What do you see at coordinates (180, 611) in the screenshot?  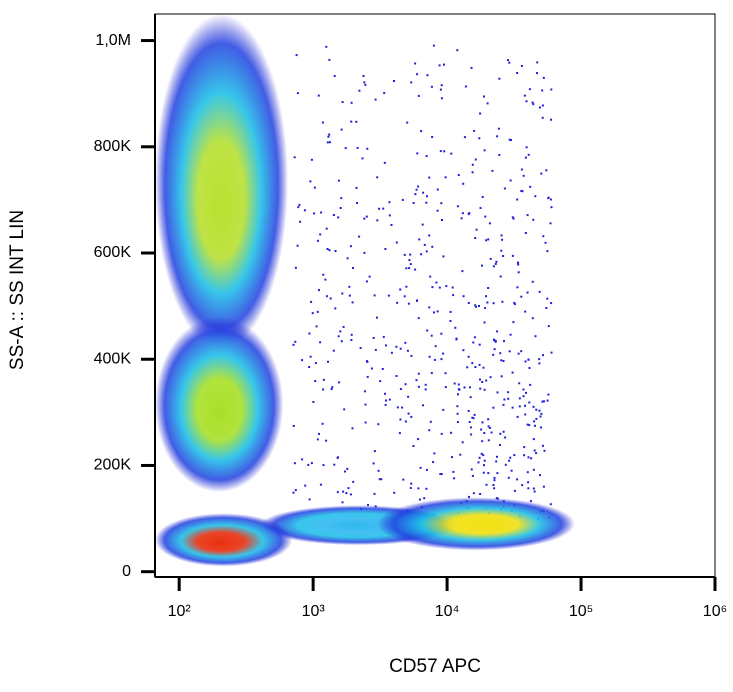 I see `x-tick-label: 10²` at bounding box center [180, 611].